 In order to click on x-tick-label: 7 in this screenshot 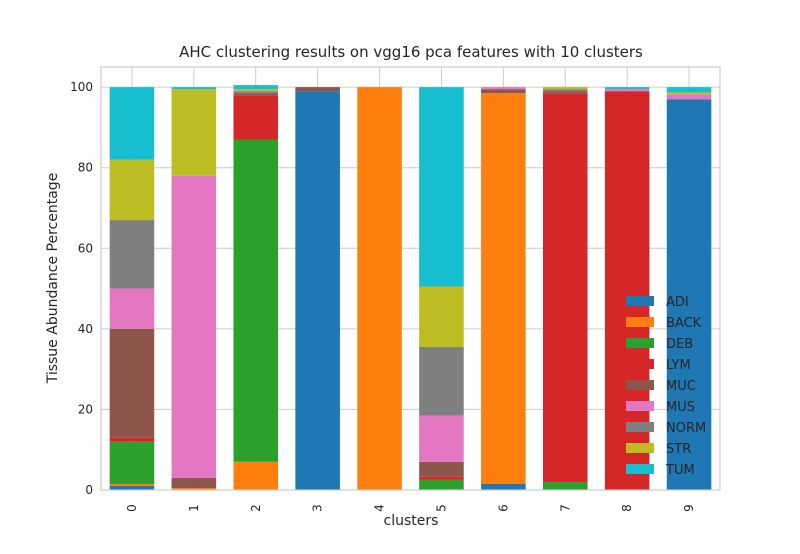, I will do `click(565, 508)`.